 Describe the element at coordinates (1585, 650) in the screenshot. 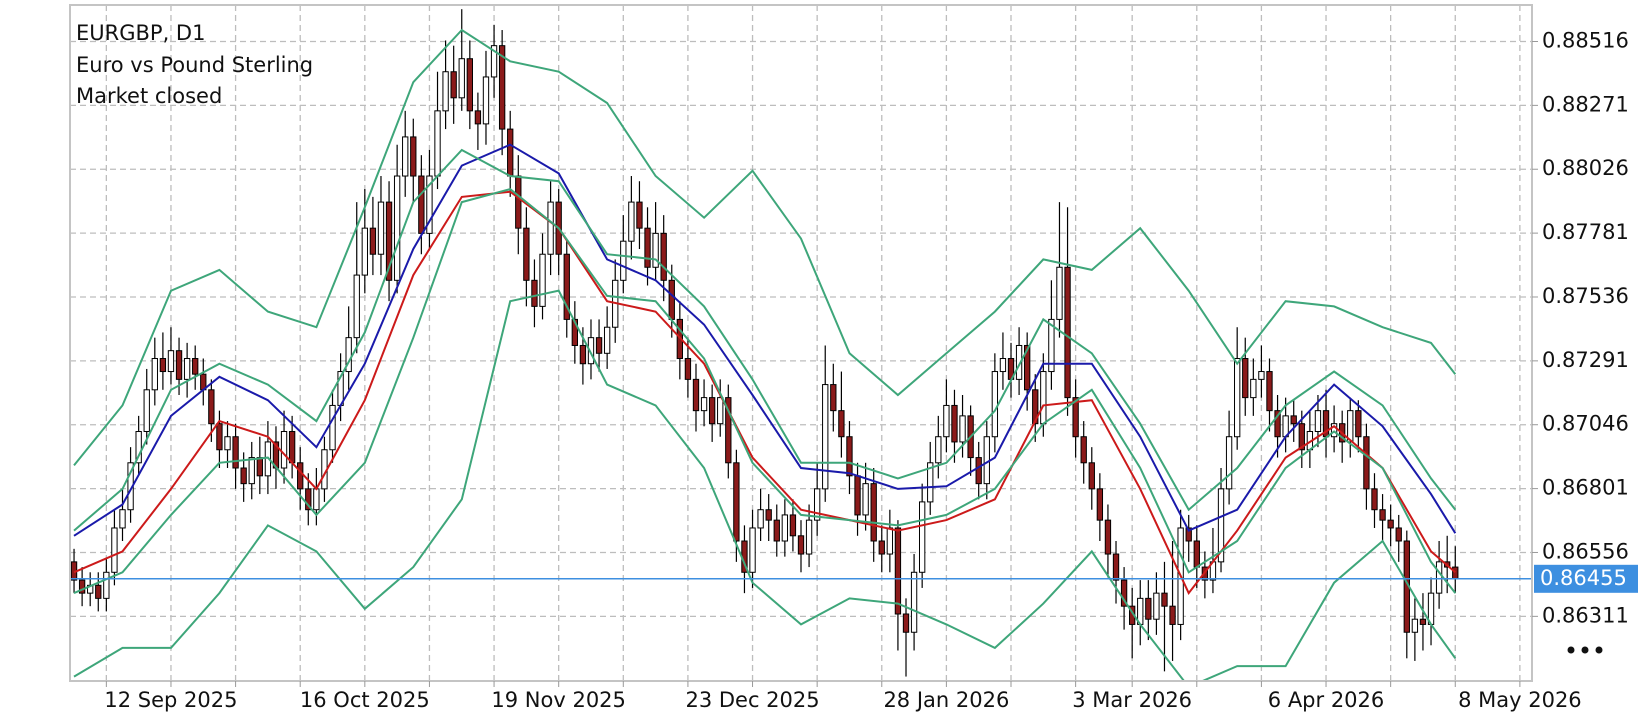

I see `more-menu` at that location.